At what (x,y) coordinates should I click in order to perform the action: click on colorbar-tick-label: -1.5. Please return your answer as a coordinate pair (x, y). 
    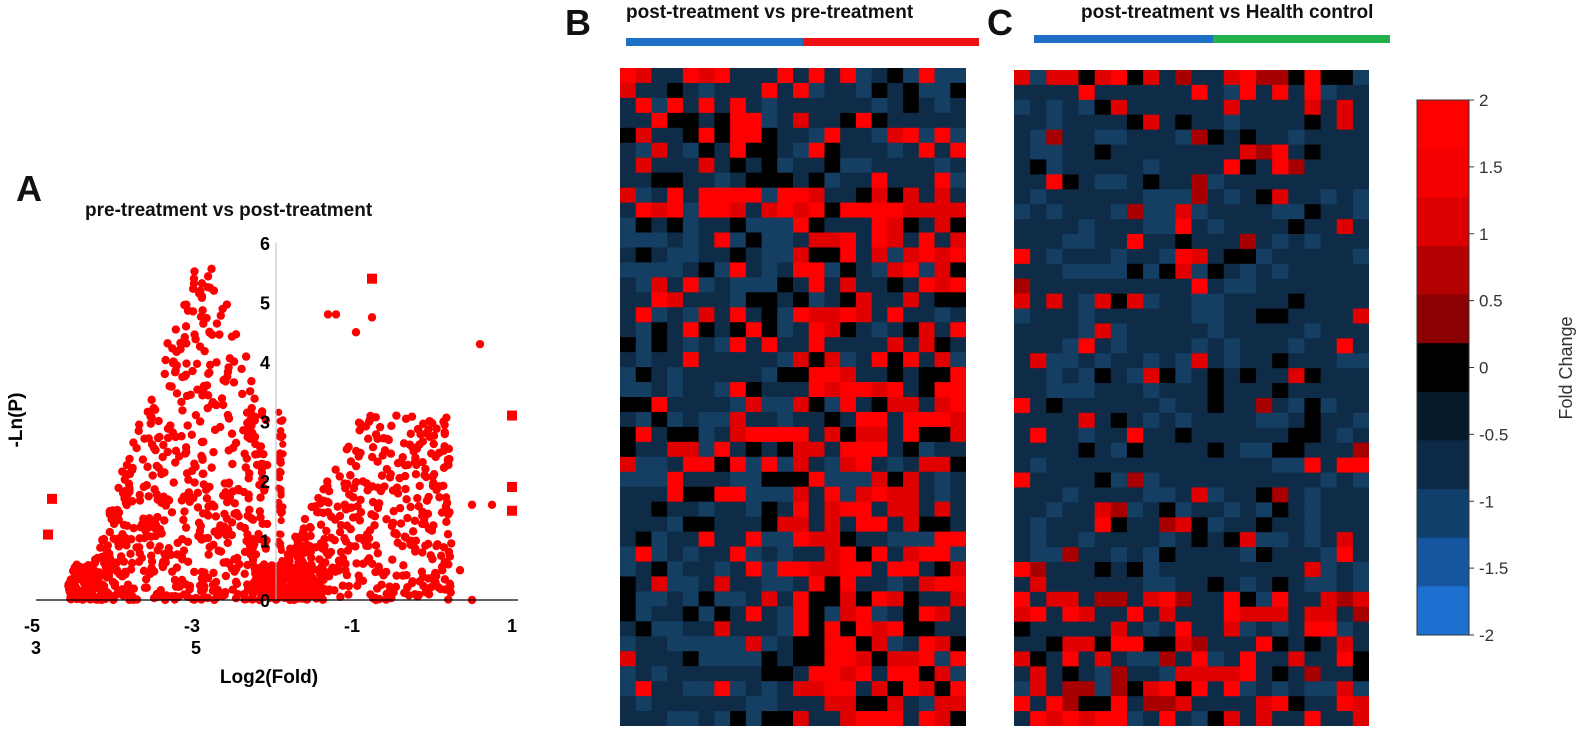
    Looking at the image, I should click on (1493, 568).